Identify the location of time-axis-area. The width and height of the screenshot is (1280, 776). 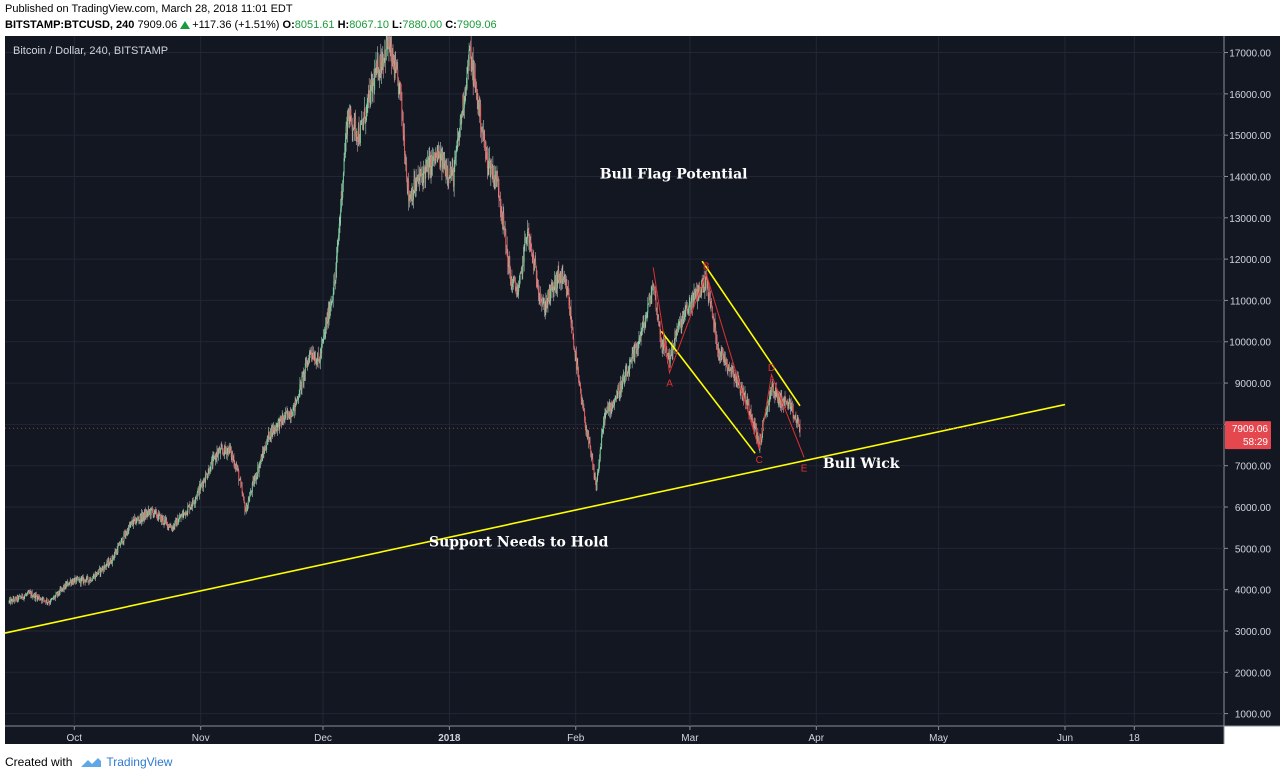
(614, 735).